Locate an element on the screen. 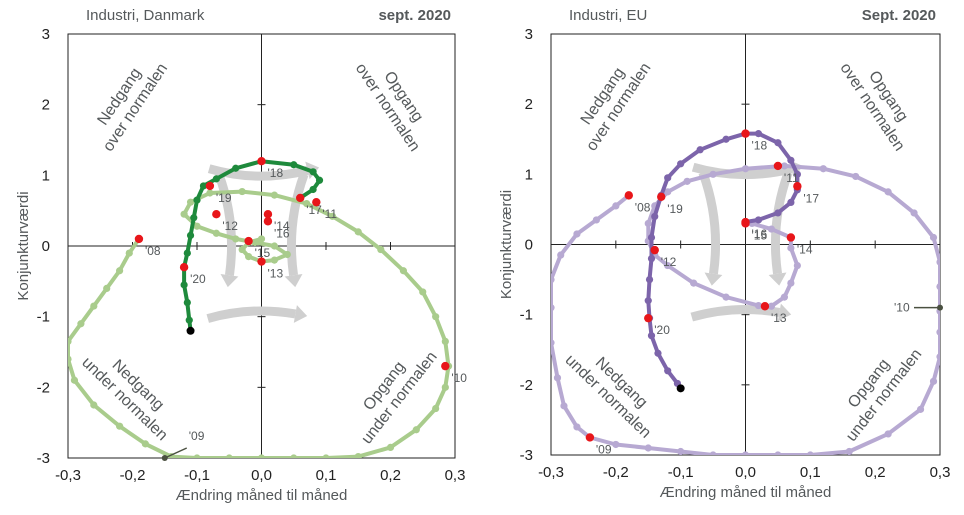 The height and width of the screenshot is (515, 964). annotation-arrow-head is located at coordinates (164, 458).